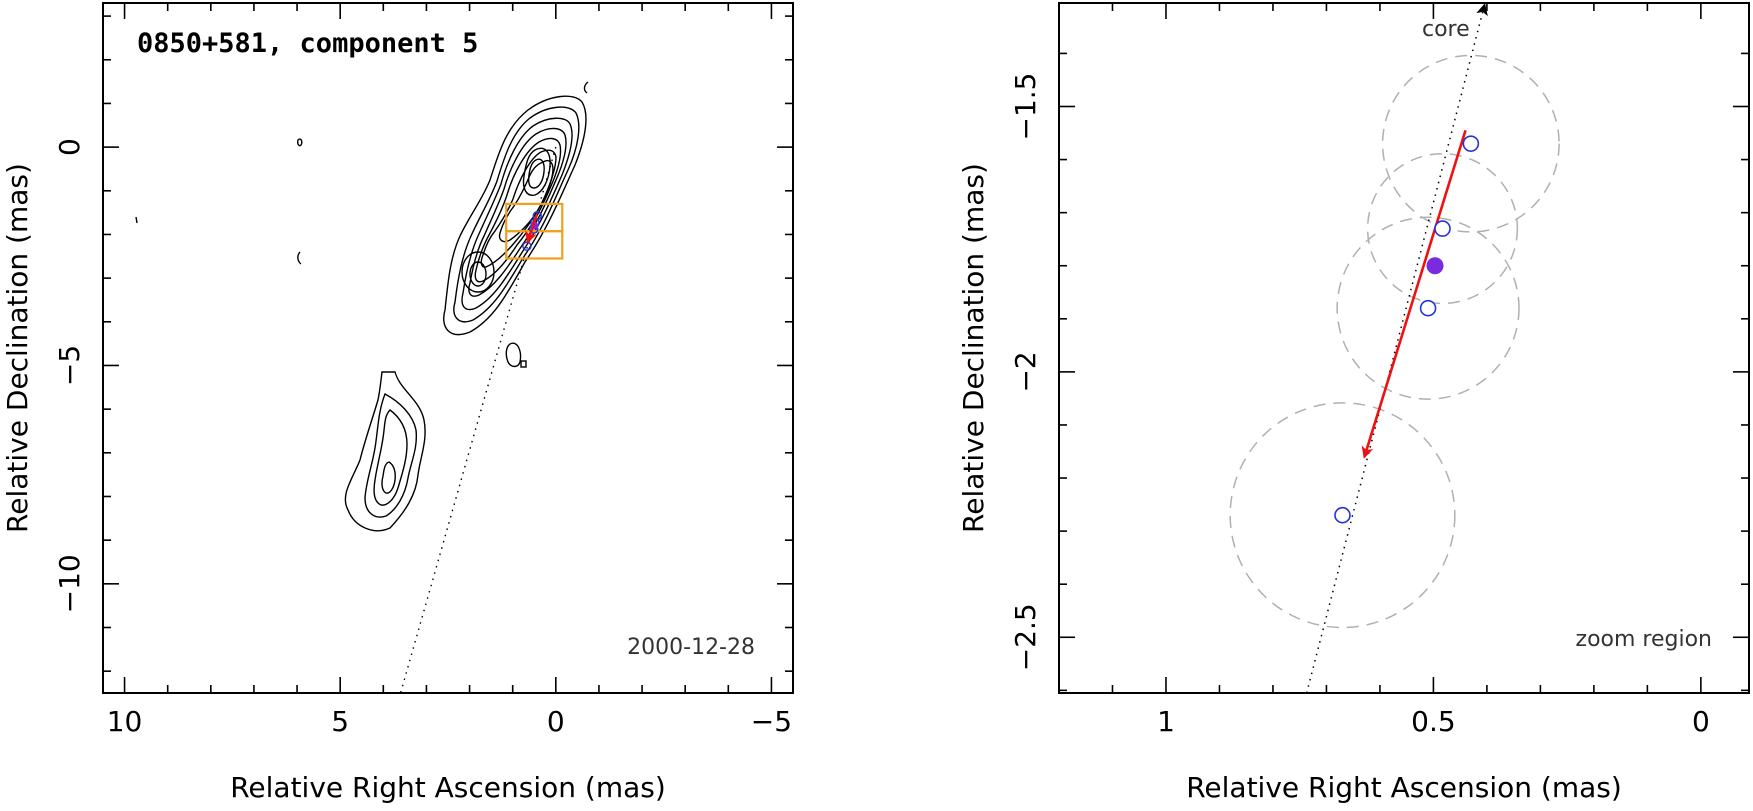 This screenshot has height=811, width=1753. Describe the element at coordinates (527, 246) in the screenshot. I see `left-component-marker` at that location.